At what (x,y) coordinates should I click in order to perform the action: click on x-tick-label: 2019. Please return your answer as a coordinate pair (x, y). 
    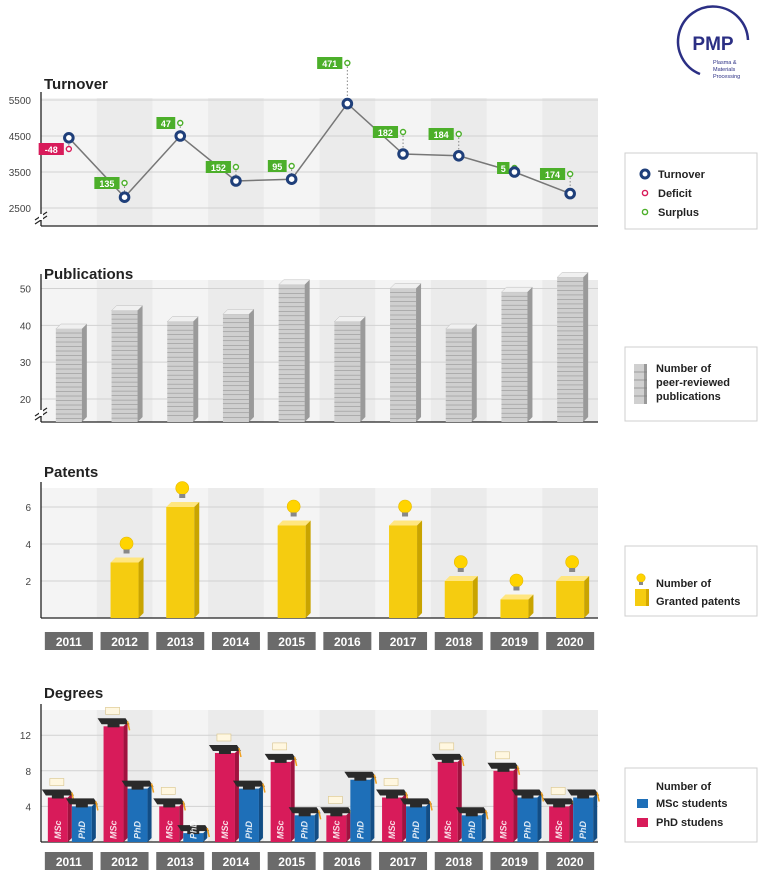
    Looking at the image, I should click on (514, 642).